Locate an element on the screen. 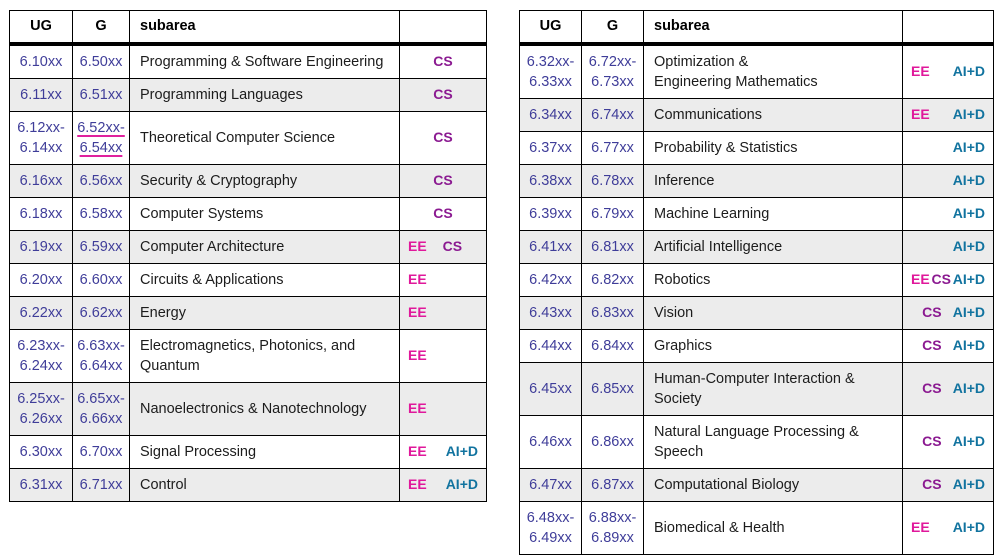 This screenshot has height=555, width=1007. tags-cell: EE AI+D is located at coordinates (948, 114).